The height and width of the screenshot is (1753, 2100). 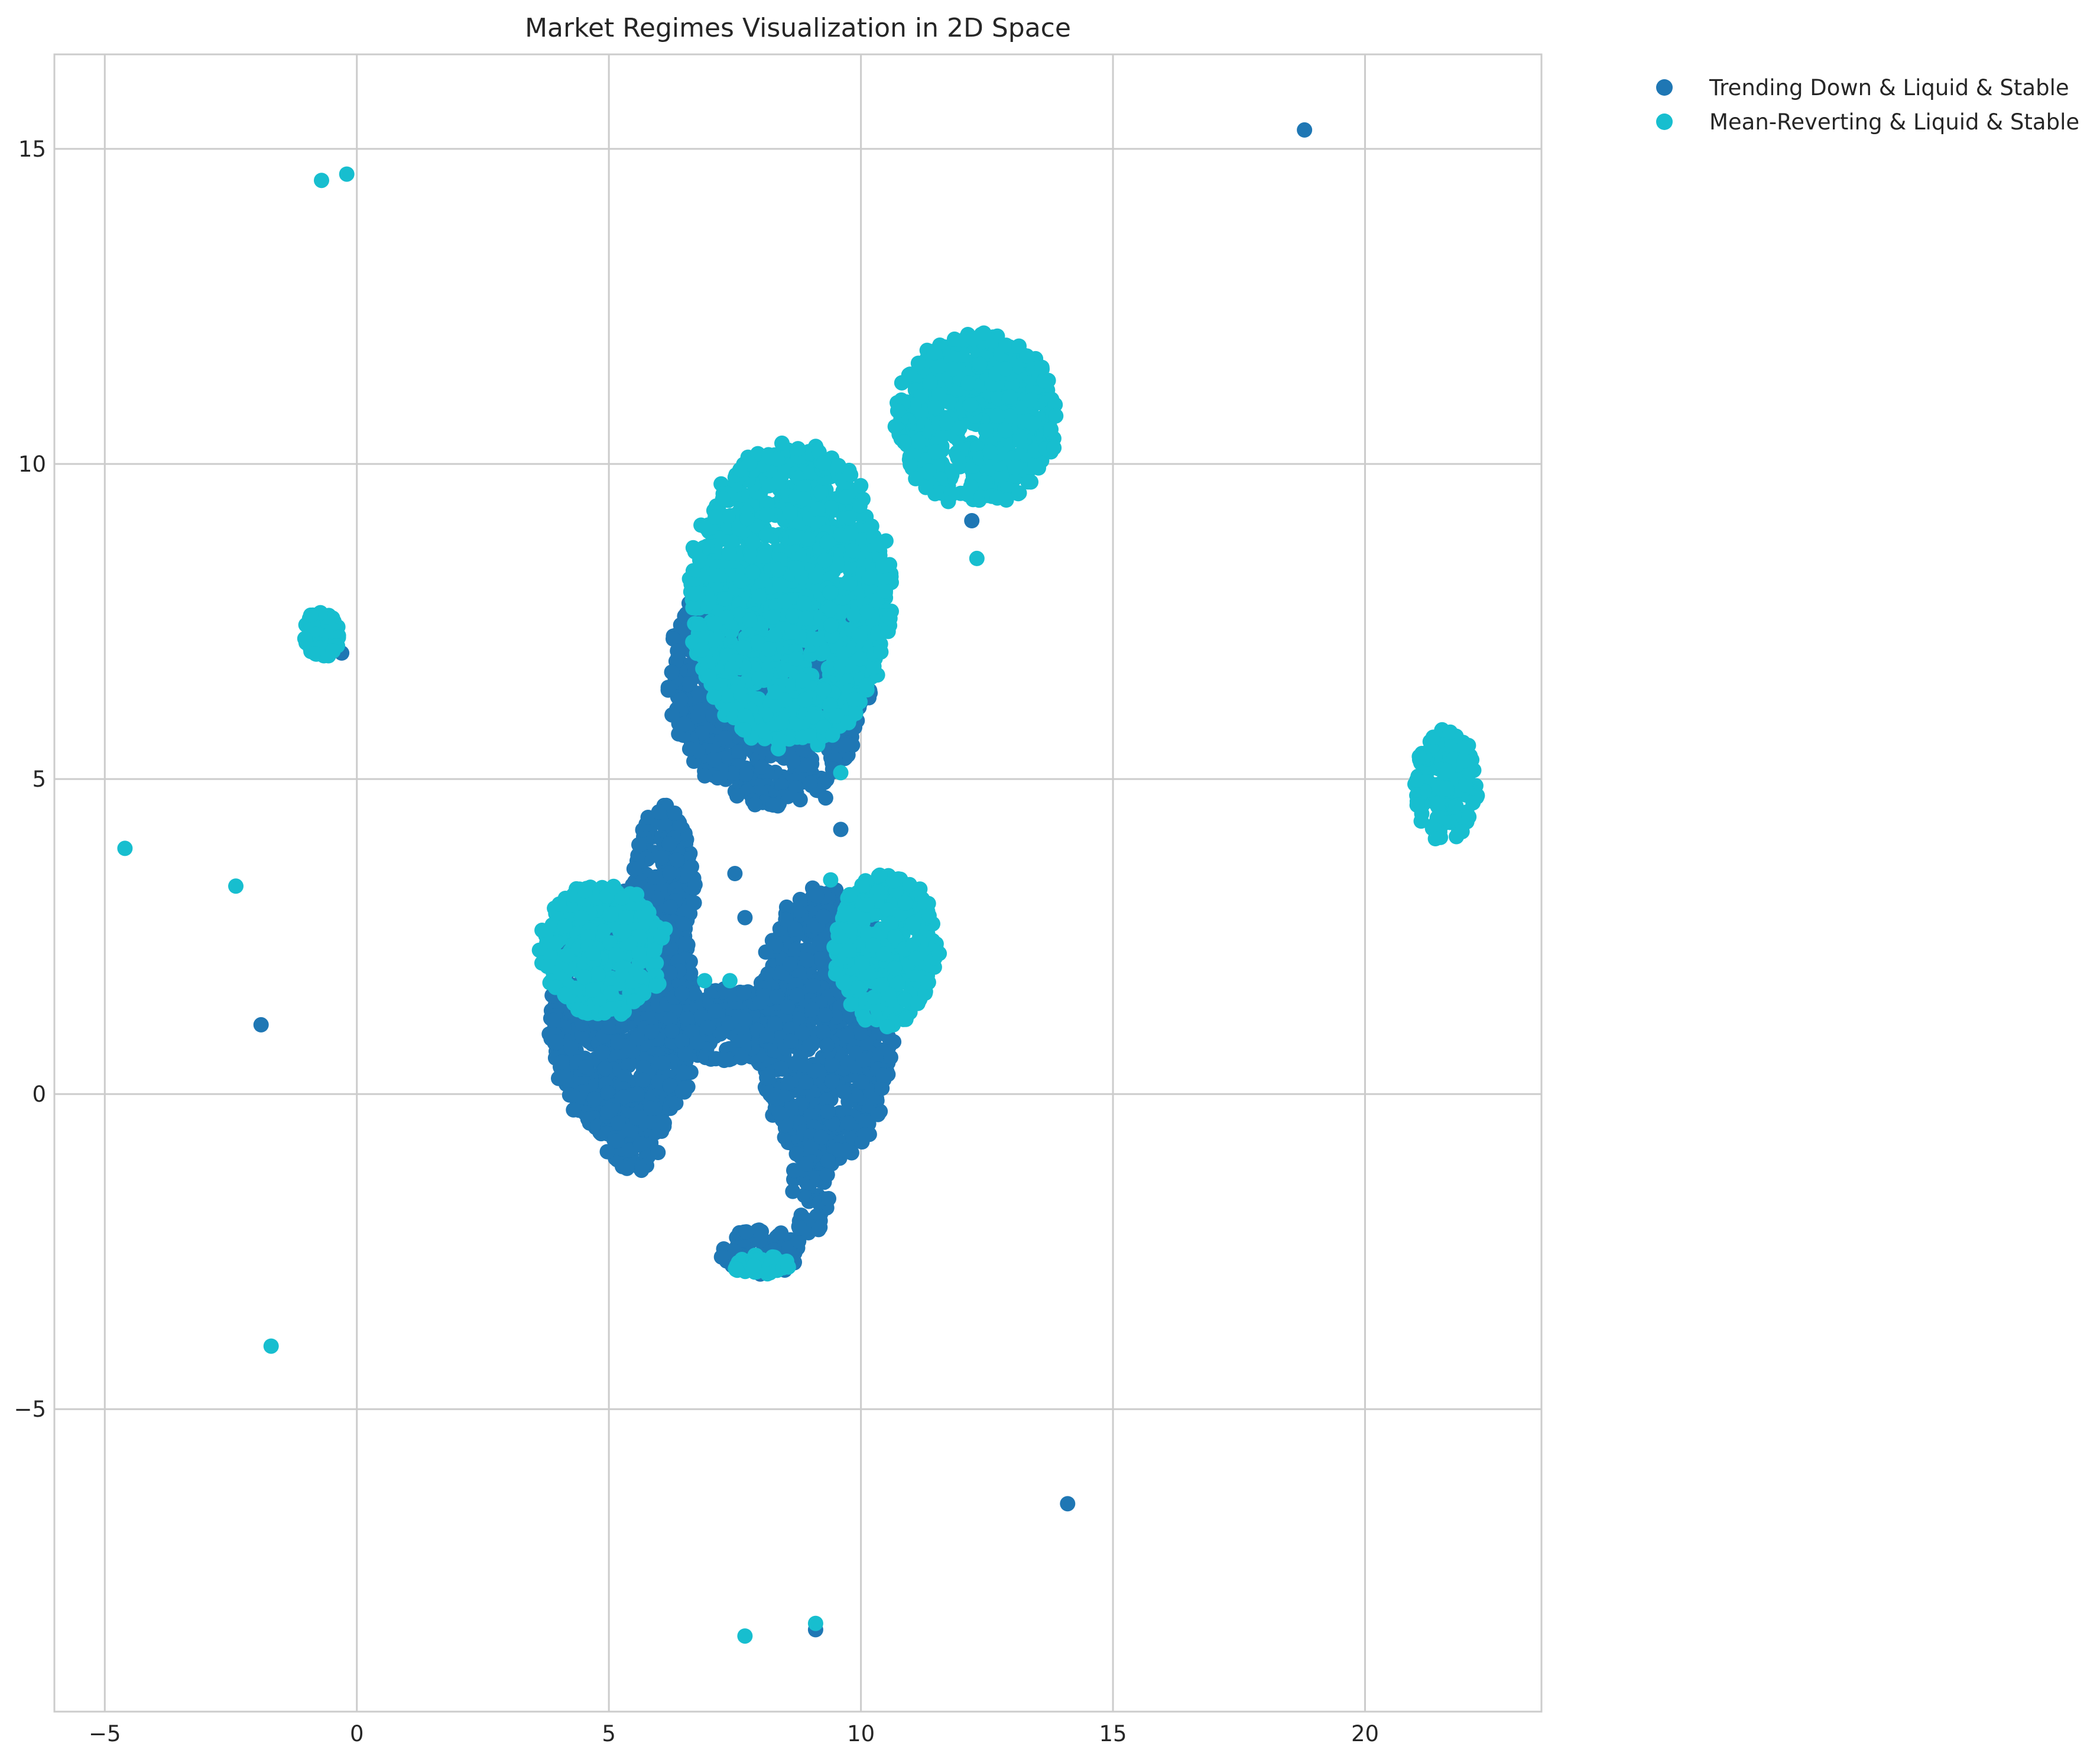 What do you see at coordinates (1113, 1733) in the screenshot?
I see `x-tick-label: 15` at bounding box center [1113, 1733].